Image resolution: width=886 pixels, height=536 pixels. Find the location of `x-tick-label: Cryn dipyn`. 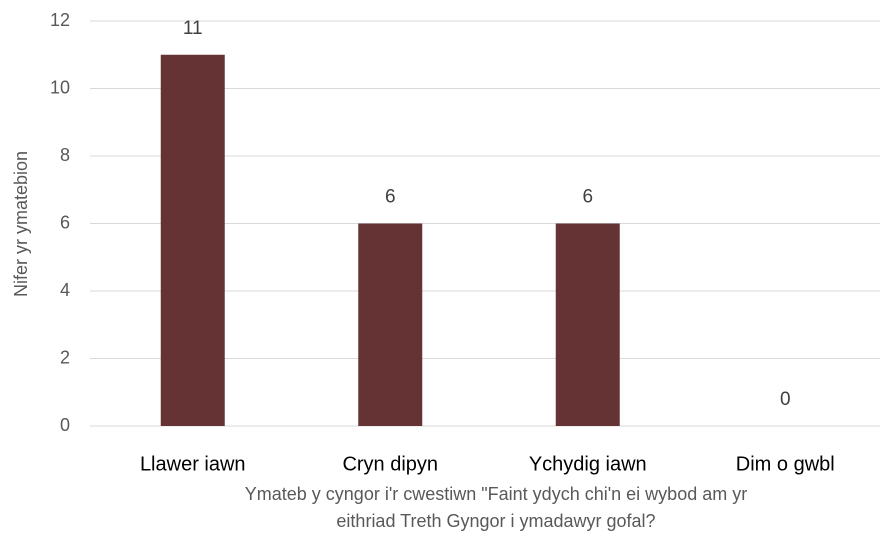

x-tick-label: Cryn dipyn is located at coordinates (390, 464).